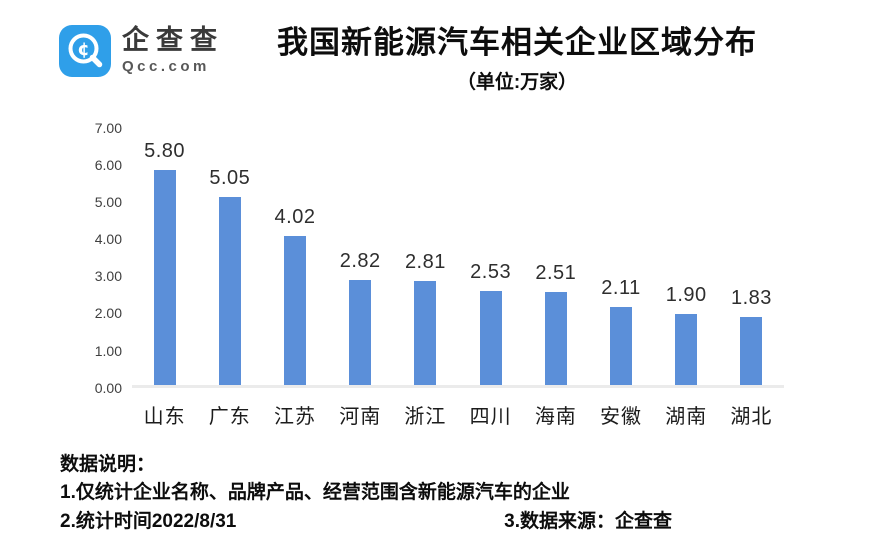 The width and height of the screenshot is (896, 558). Describe the element at coordinates (588, 521) in the screenshot. I see `footer-note-3: 3.数据来源：企查查` at that location.